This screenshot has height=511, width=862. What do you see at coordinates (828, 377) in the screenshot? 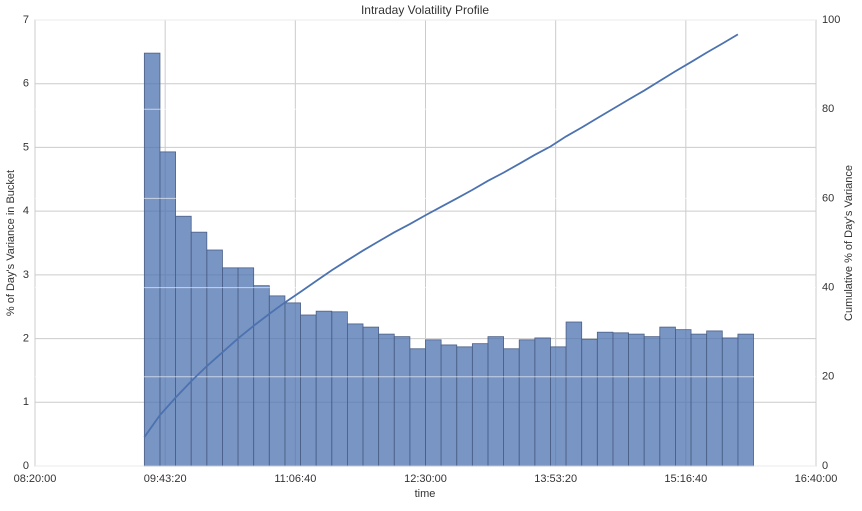
I see `y2-tick-label: 20` at bounding box center [828, 377].